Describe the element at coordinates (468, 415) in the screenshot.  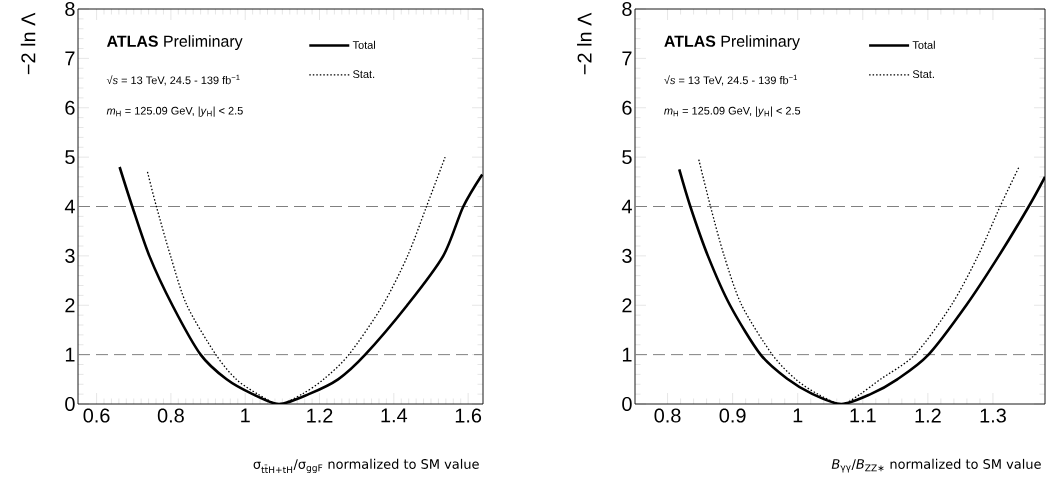
I see `x-tick-label: 1.6` at that location.